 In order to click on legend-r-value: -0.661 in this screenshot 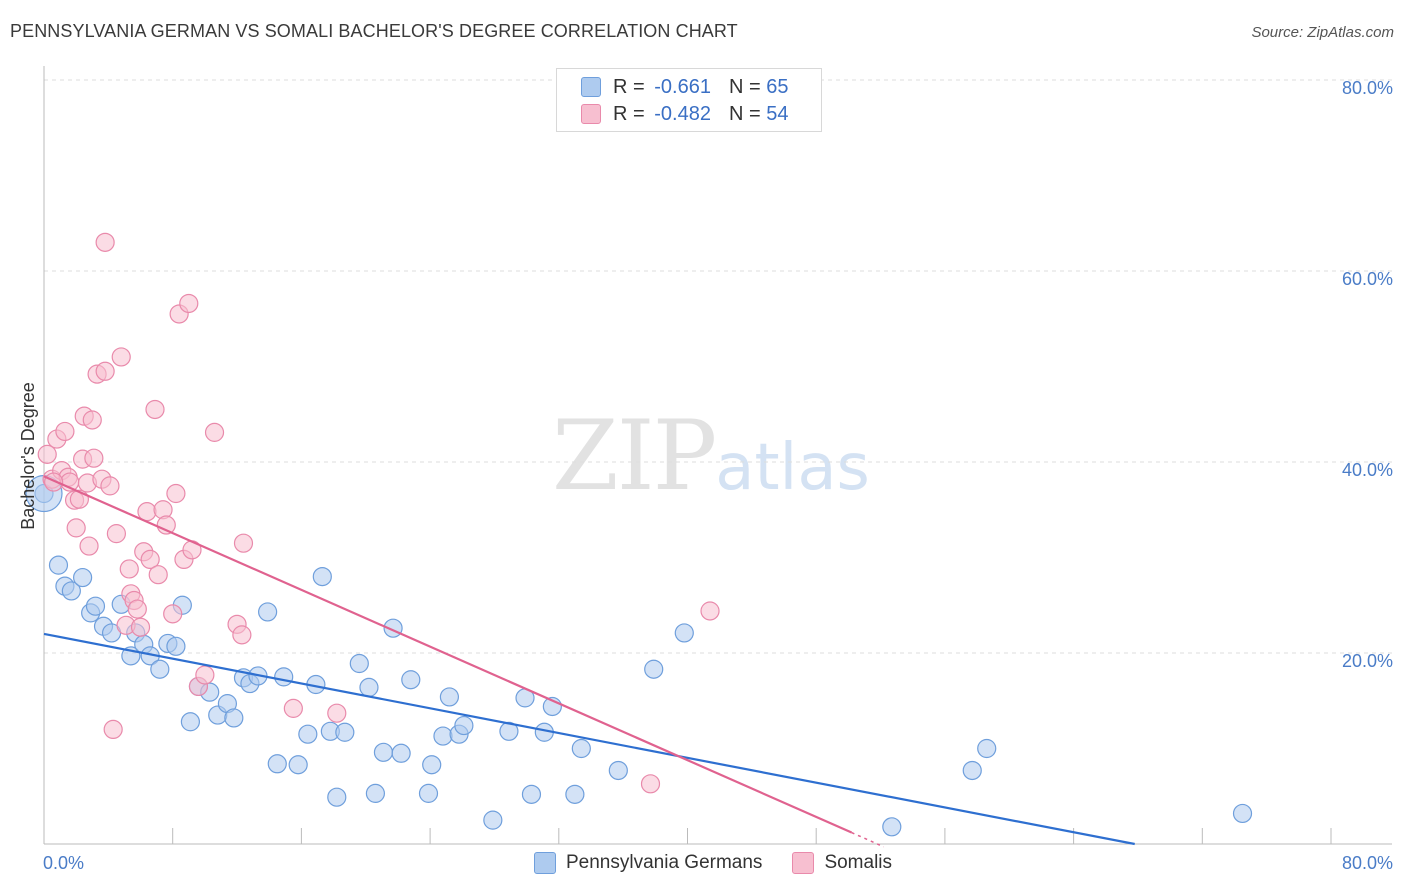, I will do `click(682, 86)`.